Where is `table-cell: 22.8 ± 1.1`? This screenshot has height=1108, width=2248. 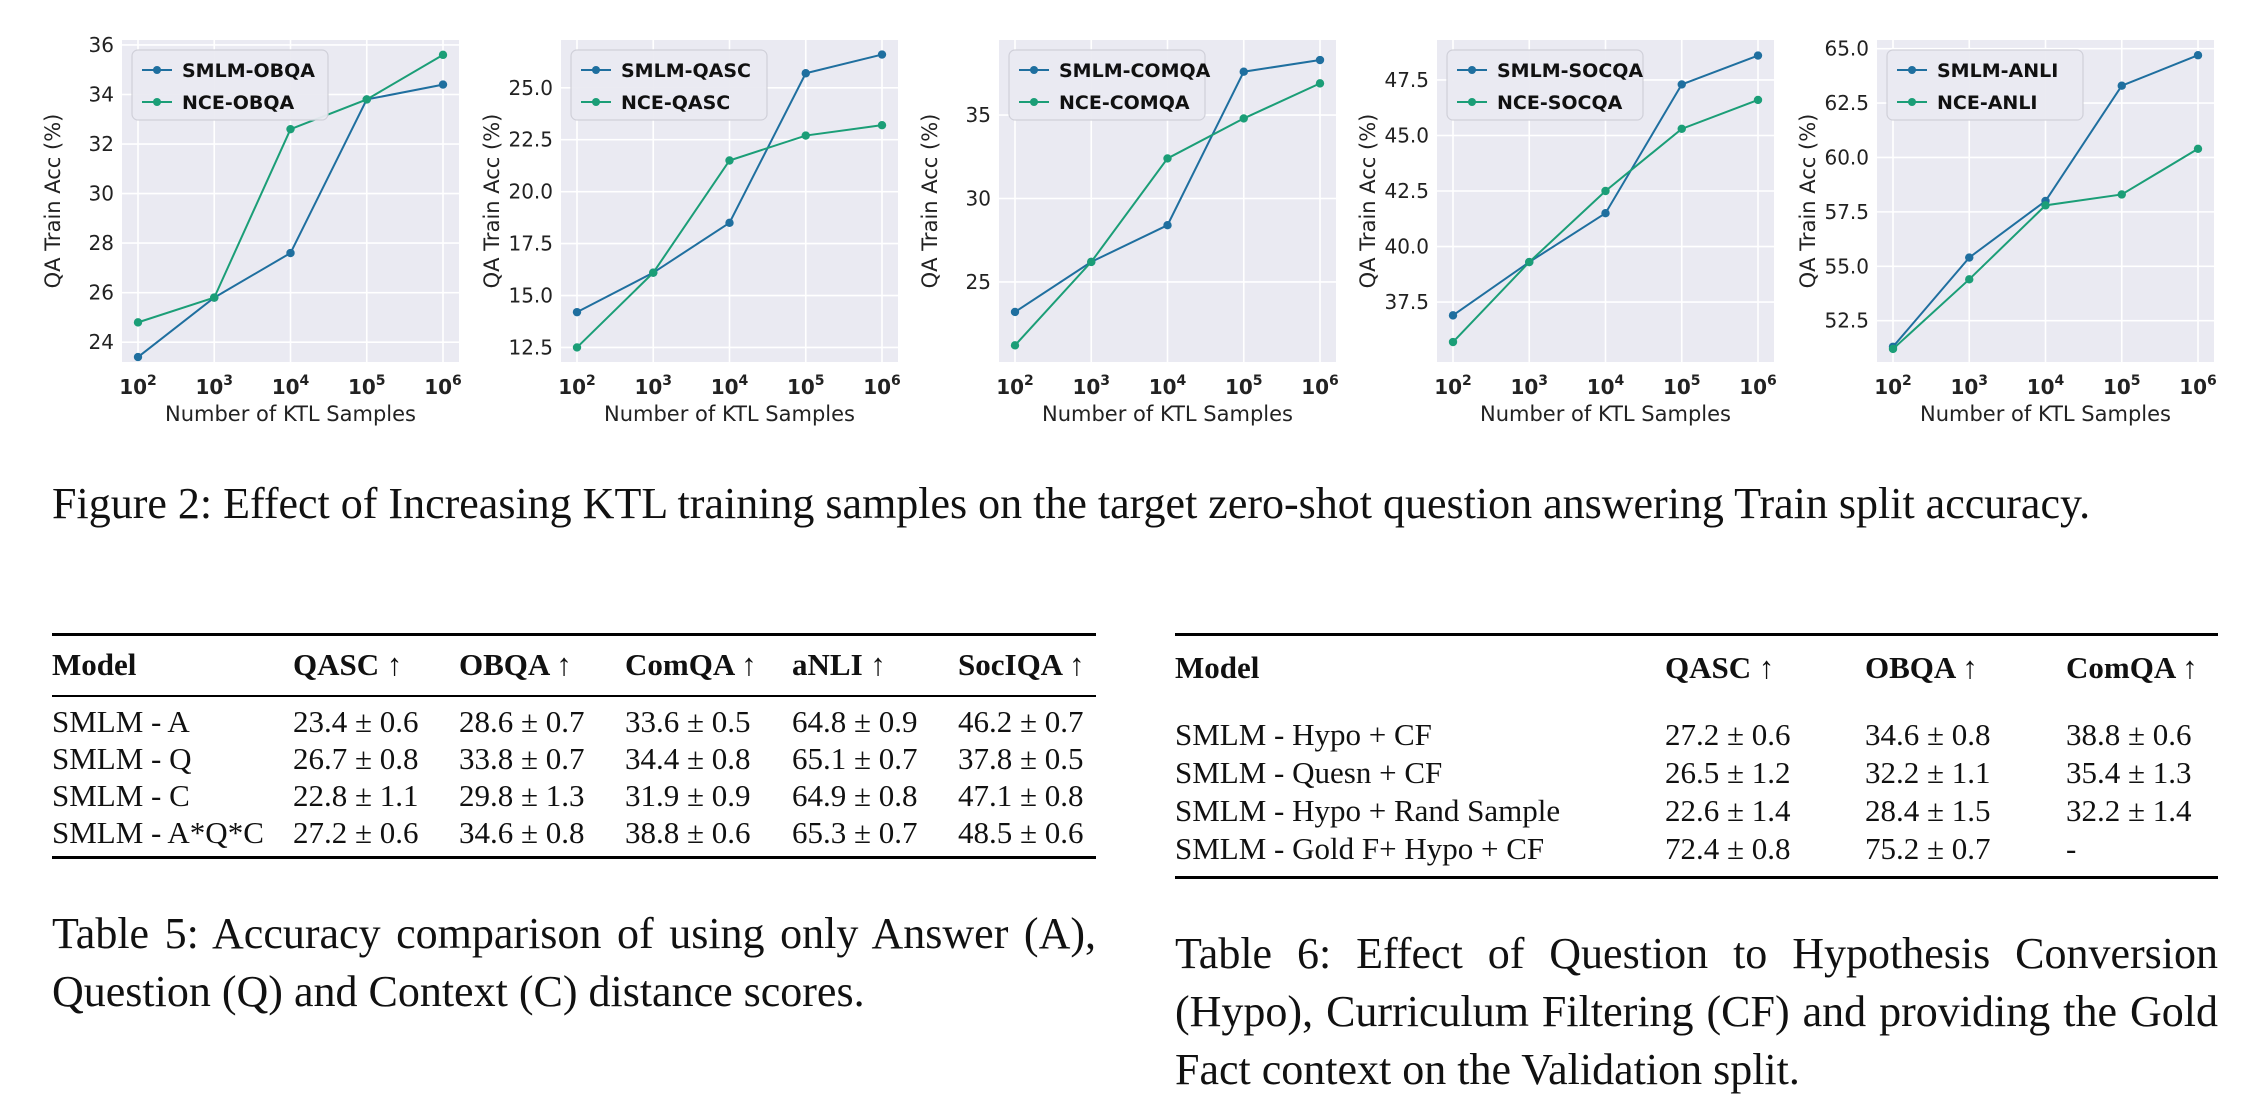
table-cell: 22.8 ± 1.1 is located at coordinates (356, 795).